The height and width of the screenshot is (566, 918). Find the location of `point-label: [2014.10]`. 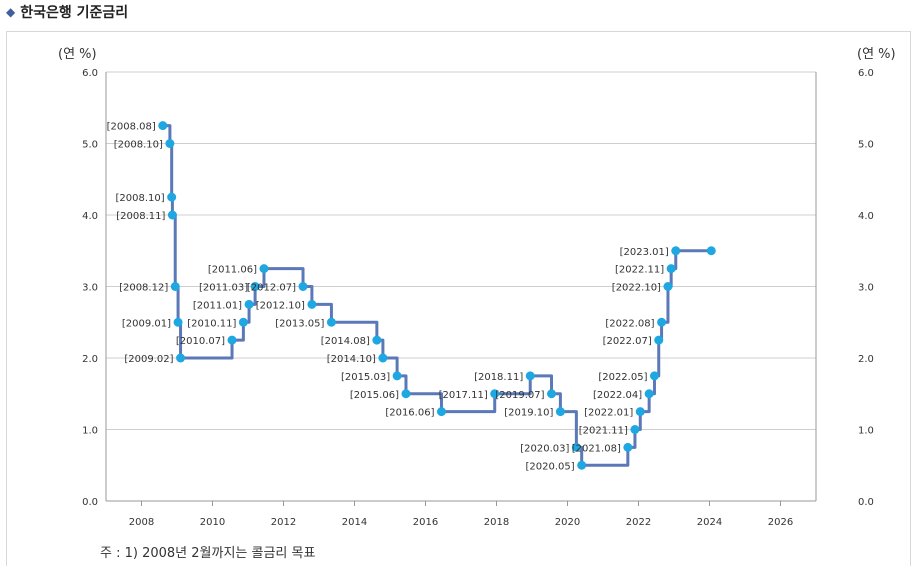

point-label: [2014.10] is located at coordinates (351, 359).